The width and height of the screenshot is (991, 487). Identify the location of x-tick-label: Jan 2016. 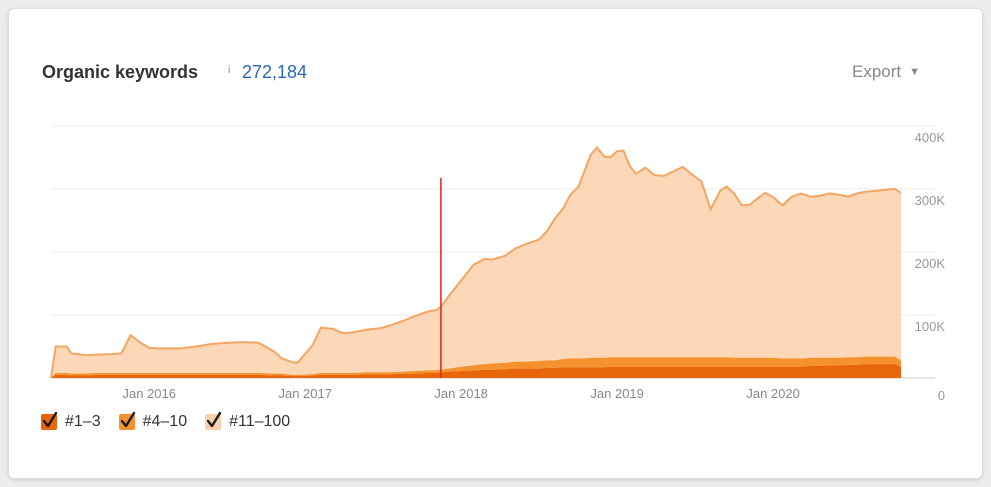
(150, 393).